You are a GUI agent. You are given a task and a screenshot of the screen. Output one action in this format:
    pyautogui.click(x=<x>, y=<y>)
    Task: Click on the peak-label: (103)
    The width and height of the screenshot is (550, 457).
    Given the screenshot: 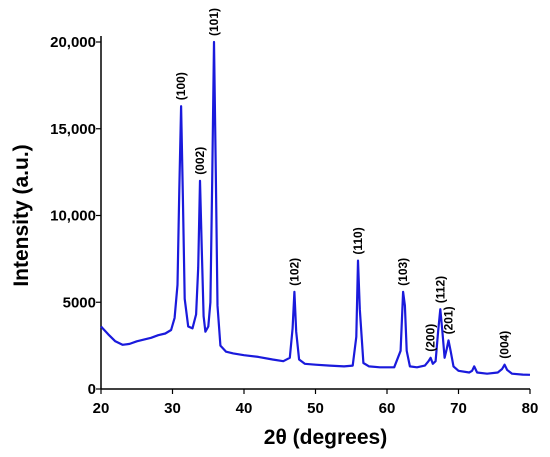 What is the action you would take?
    pyautogui.click(x=403, y=272)
    